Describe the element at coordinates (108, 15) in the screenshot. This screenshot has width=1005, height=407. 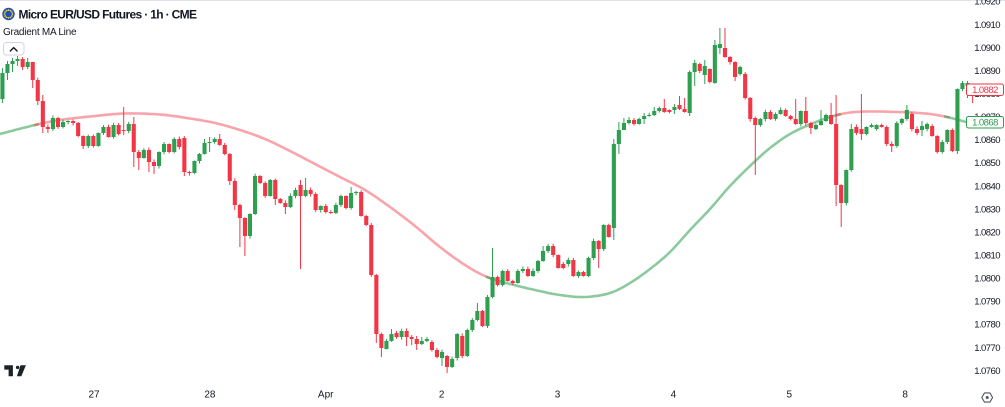
I see `svg-text:Micro EUR/USD Futures · 1h · C: Micro EUR/USD Futures · 1h · CME` at that location.